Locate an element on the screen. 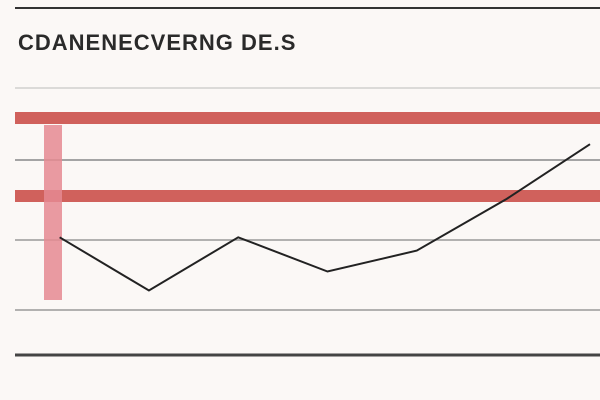 The image size is (600, 400). pillar is located at coordinates (53, 212).